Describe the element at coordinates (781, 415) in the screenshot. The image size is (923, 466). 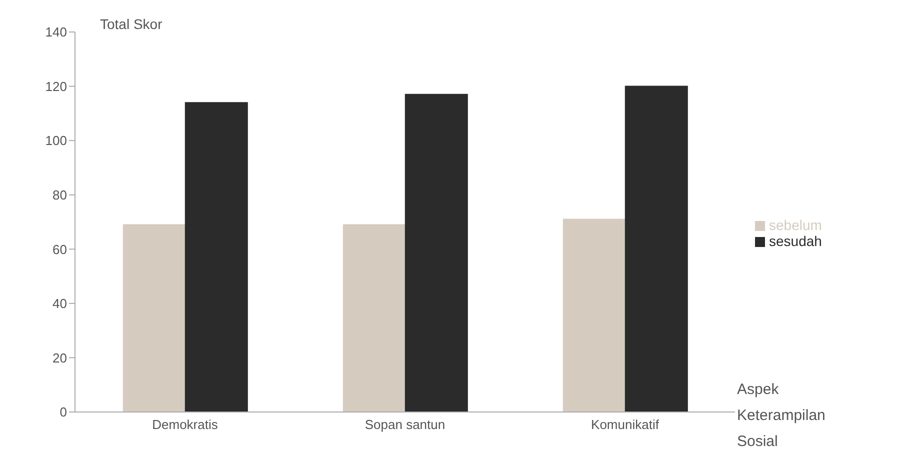
I see `x-axis-title: Aspek Keterampilan Sosial` at that location.